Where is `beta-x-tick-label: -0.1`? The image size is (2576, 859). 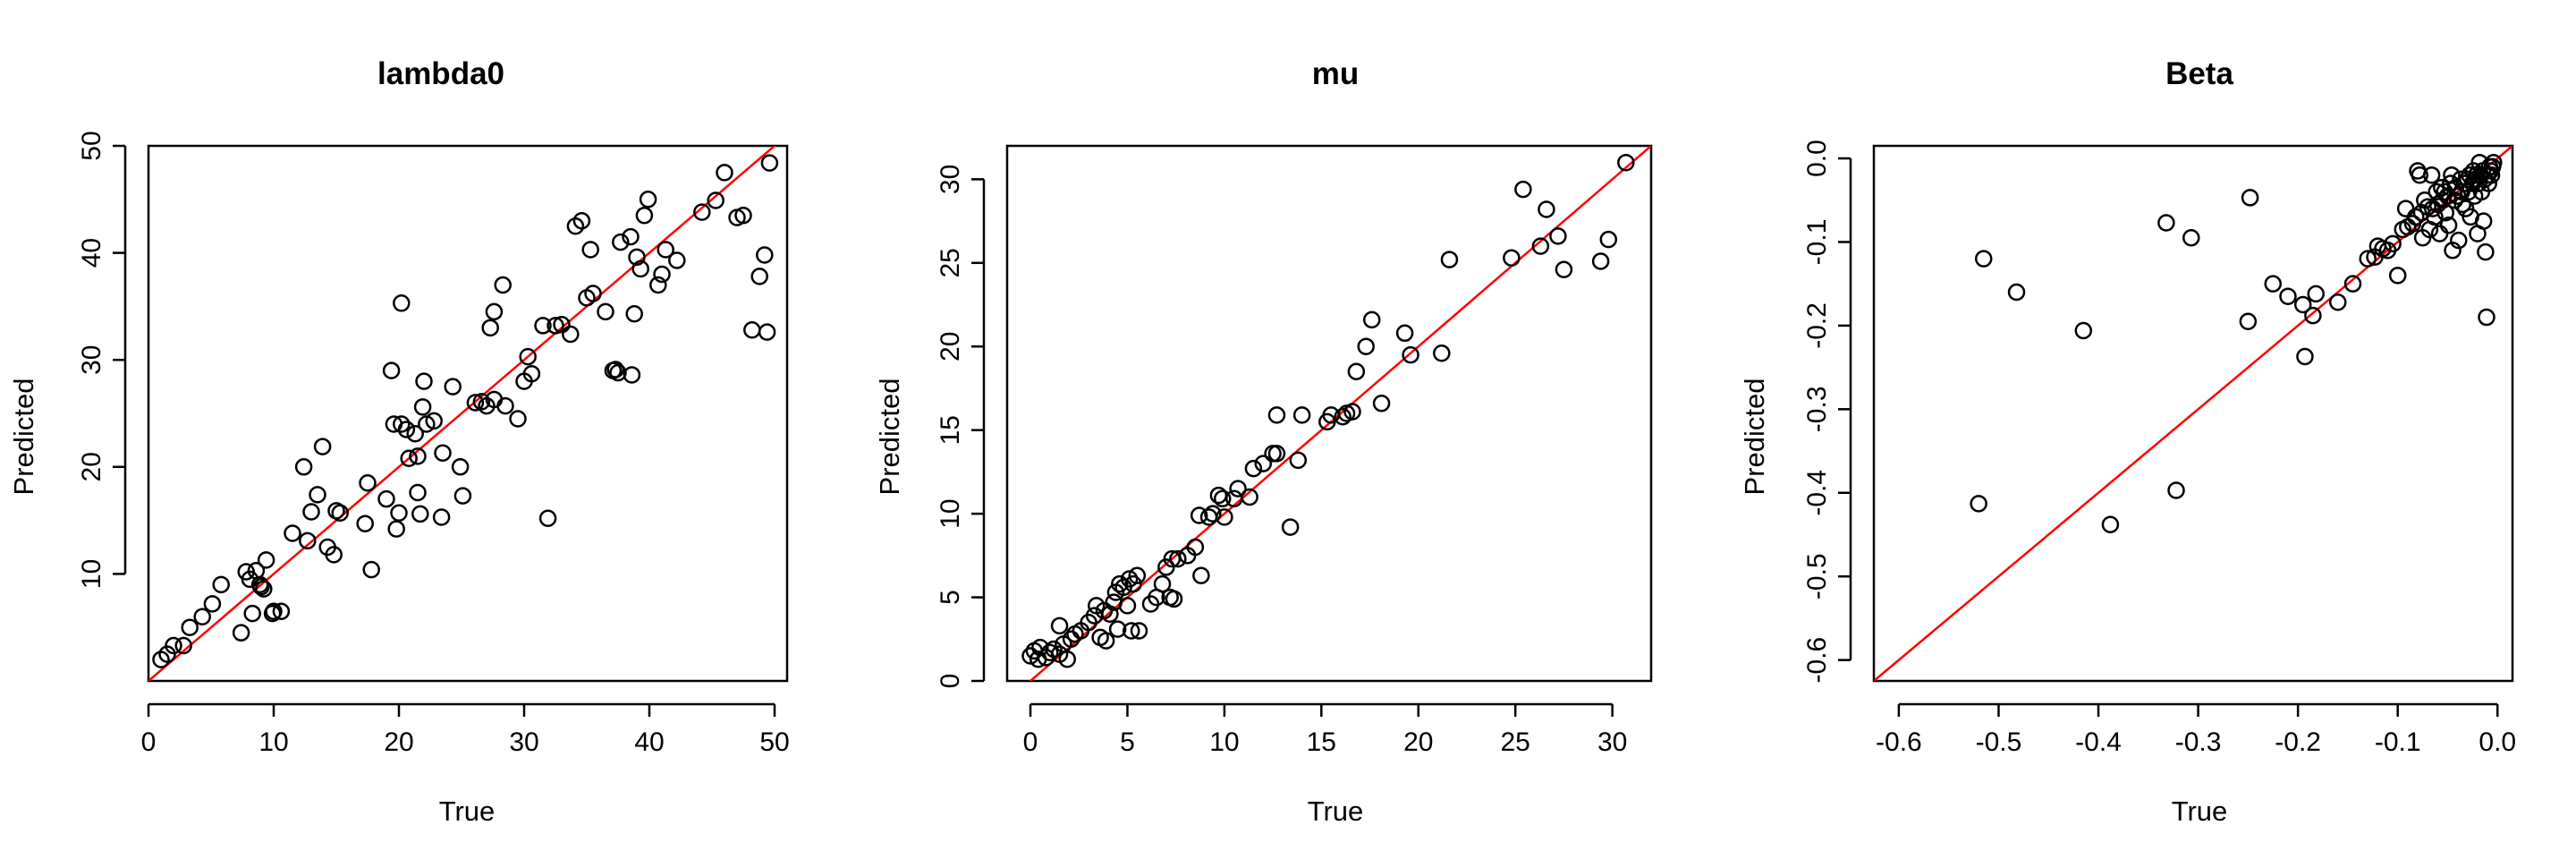 beta-x-tick-label: -0.1 is located at coordinates (2398, 742).